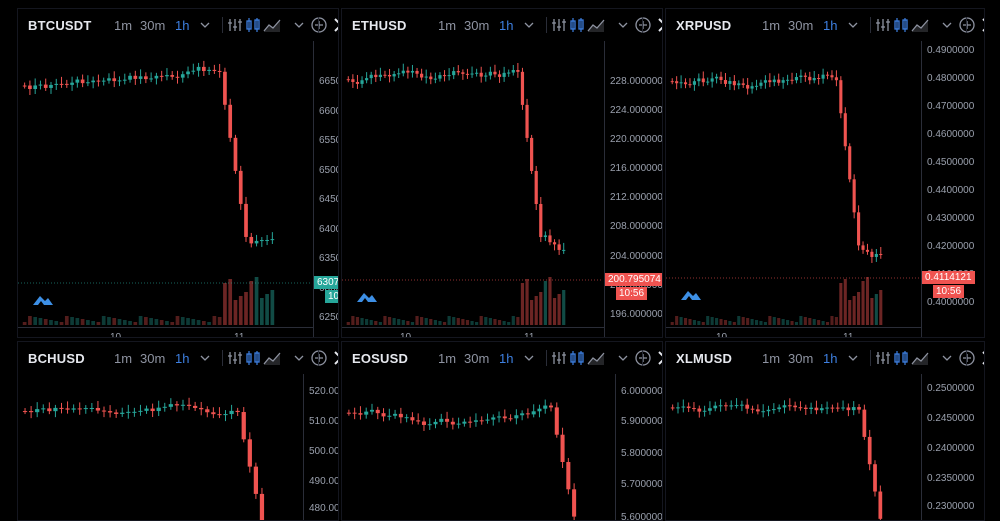  I want to click on symbol-label: XLMUSD, so click(704, 358).